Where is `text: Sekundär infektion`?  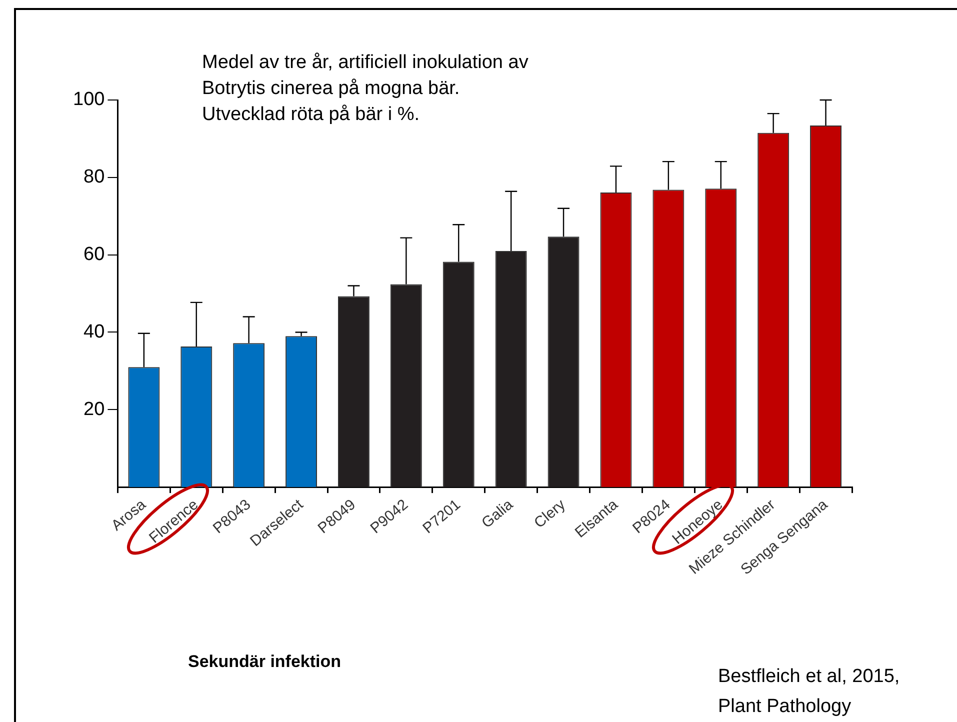 text: Sekundär infektion is located at coordinates (265, 662).